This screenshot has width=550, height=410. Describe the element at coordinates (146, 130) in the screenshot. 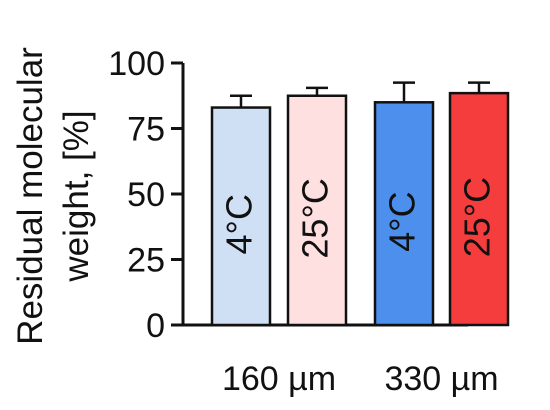

I see `y-tick-label: 75` at that location.